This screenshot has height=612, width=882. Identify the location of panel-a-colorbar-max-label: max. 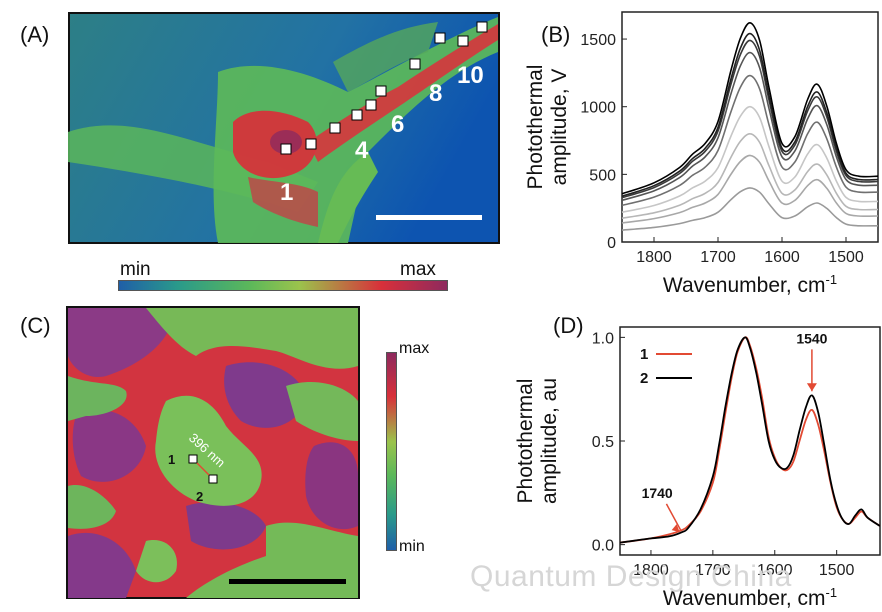
(418, 269).